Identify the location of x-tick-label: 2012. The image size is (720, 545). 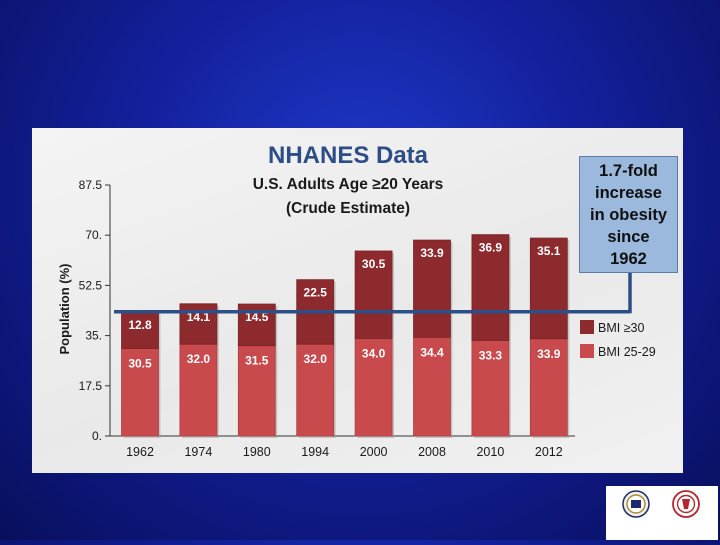
(549, 452).